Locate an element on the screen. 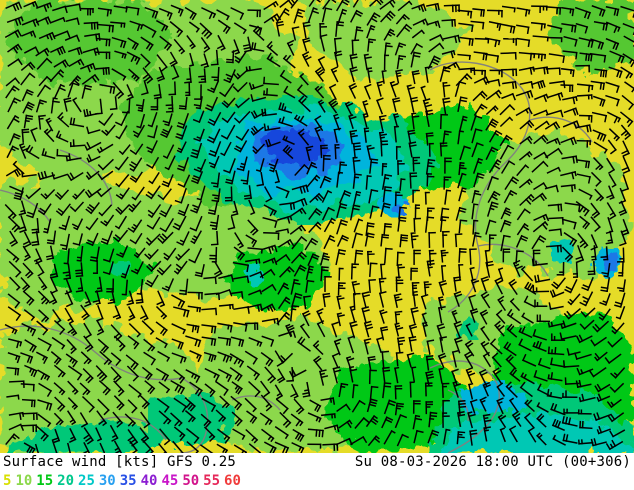 The image size is (634, 490). legend-tick-60: 60 is located at coordinates (232, 481).